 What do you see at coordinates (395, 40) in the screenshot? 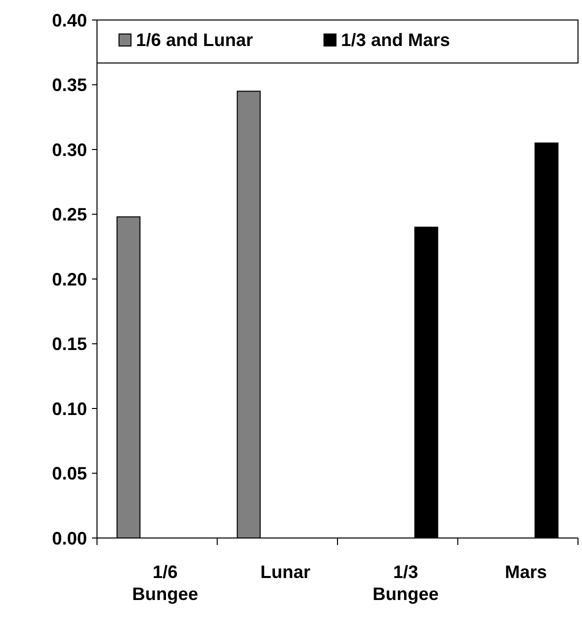
I see `legend-label: 1/3 and Mars` at bounding box center [395, 40].